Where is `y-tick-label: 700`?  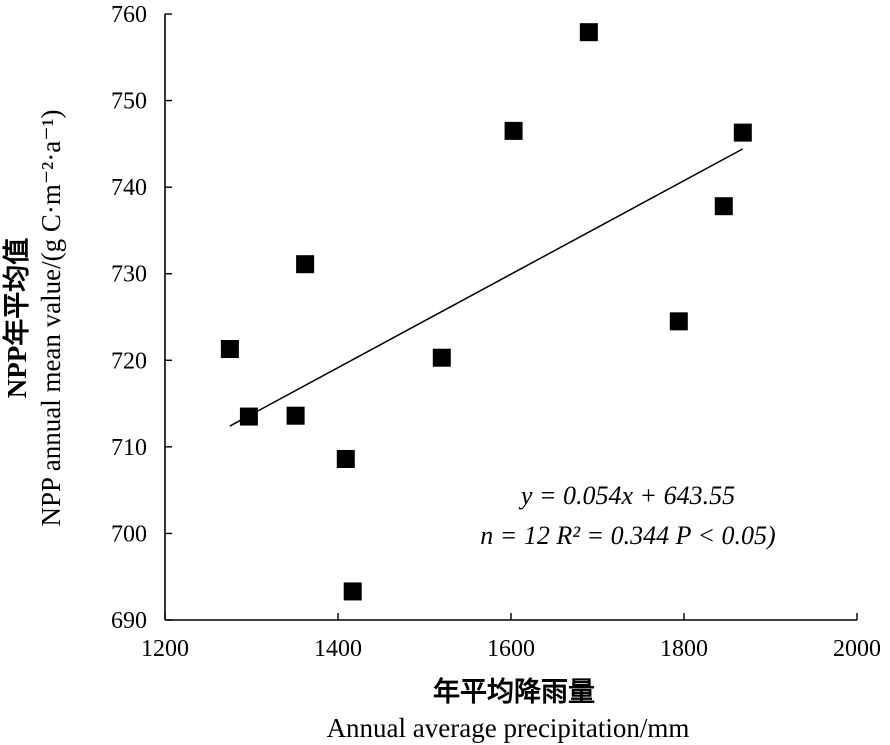
y-tick-label: 700 is located at coordinates (129, 534).